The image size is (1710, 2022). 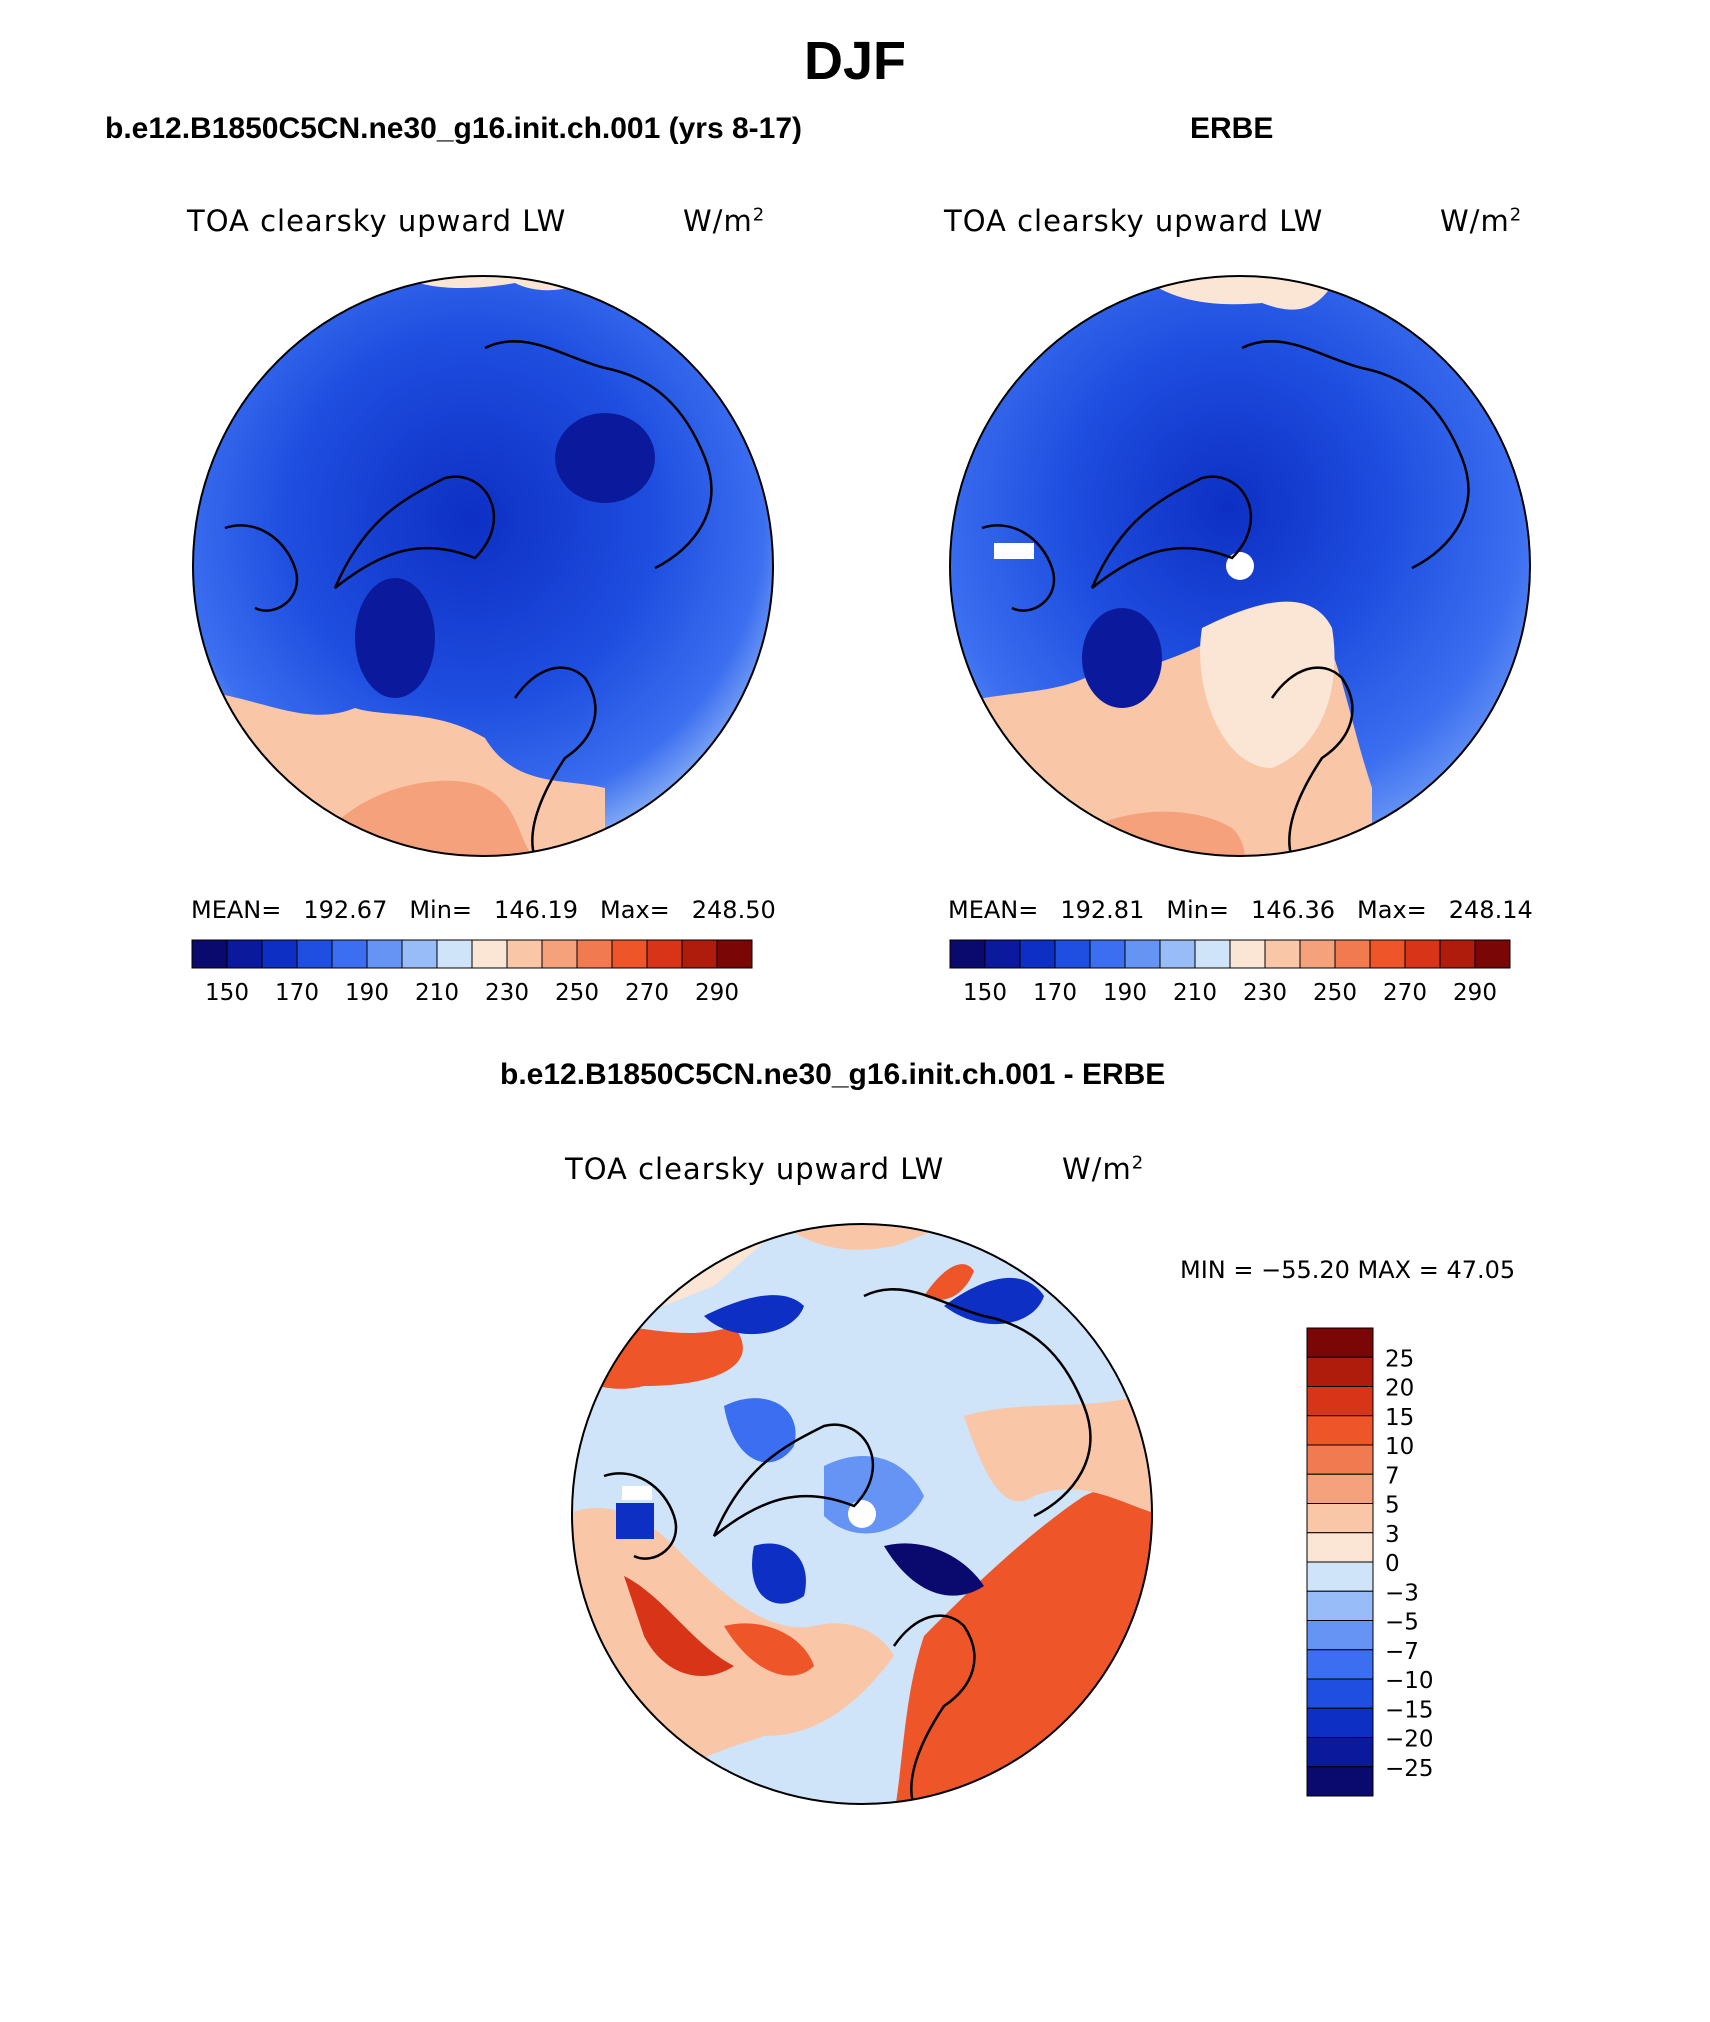 What do you see at coordinates (377, 221) in the screenshot?
I see `panel-1-variable: TOA clearsky upward LW` at bounding box center [377, 221].